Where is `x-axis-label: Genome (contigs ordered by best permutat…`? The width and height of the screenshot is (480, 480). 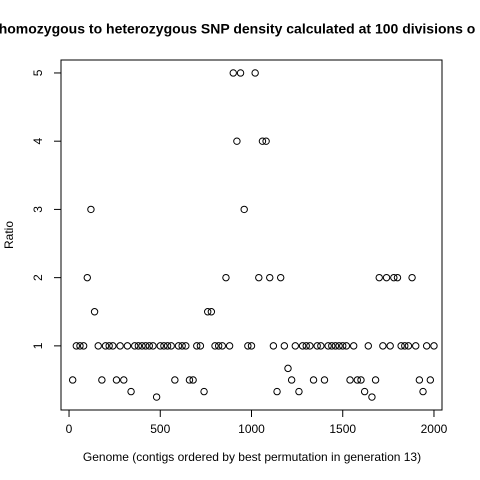 x-axis-label: Genome (contigs ordered by best permutat… is located at coordinates (252, 457).